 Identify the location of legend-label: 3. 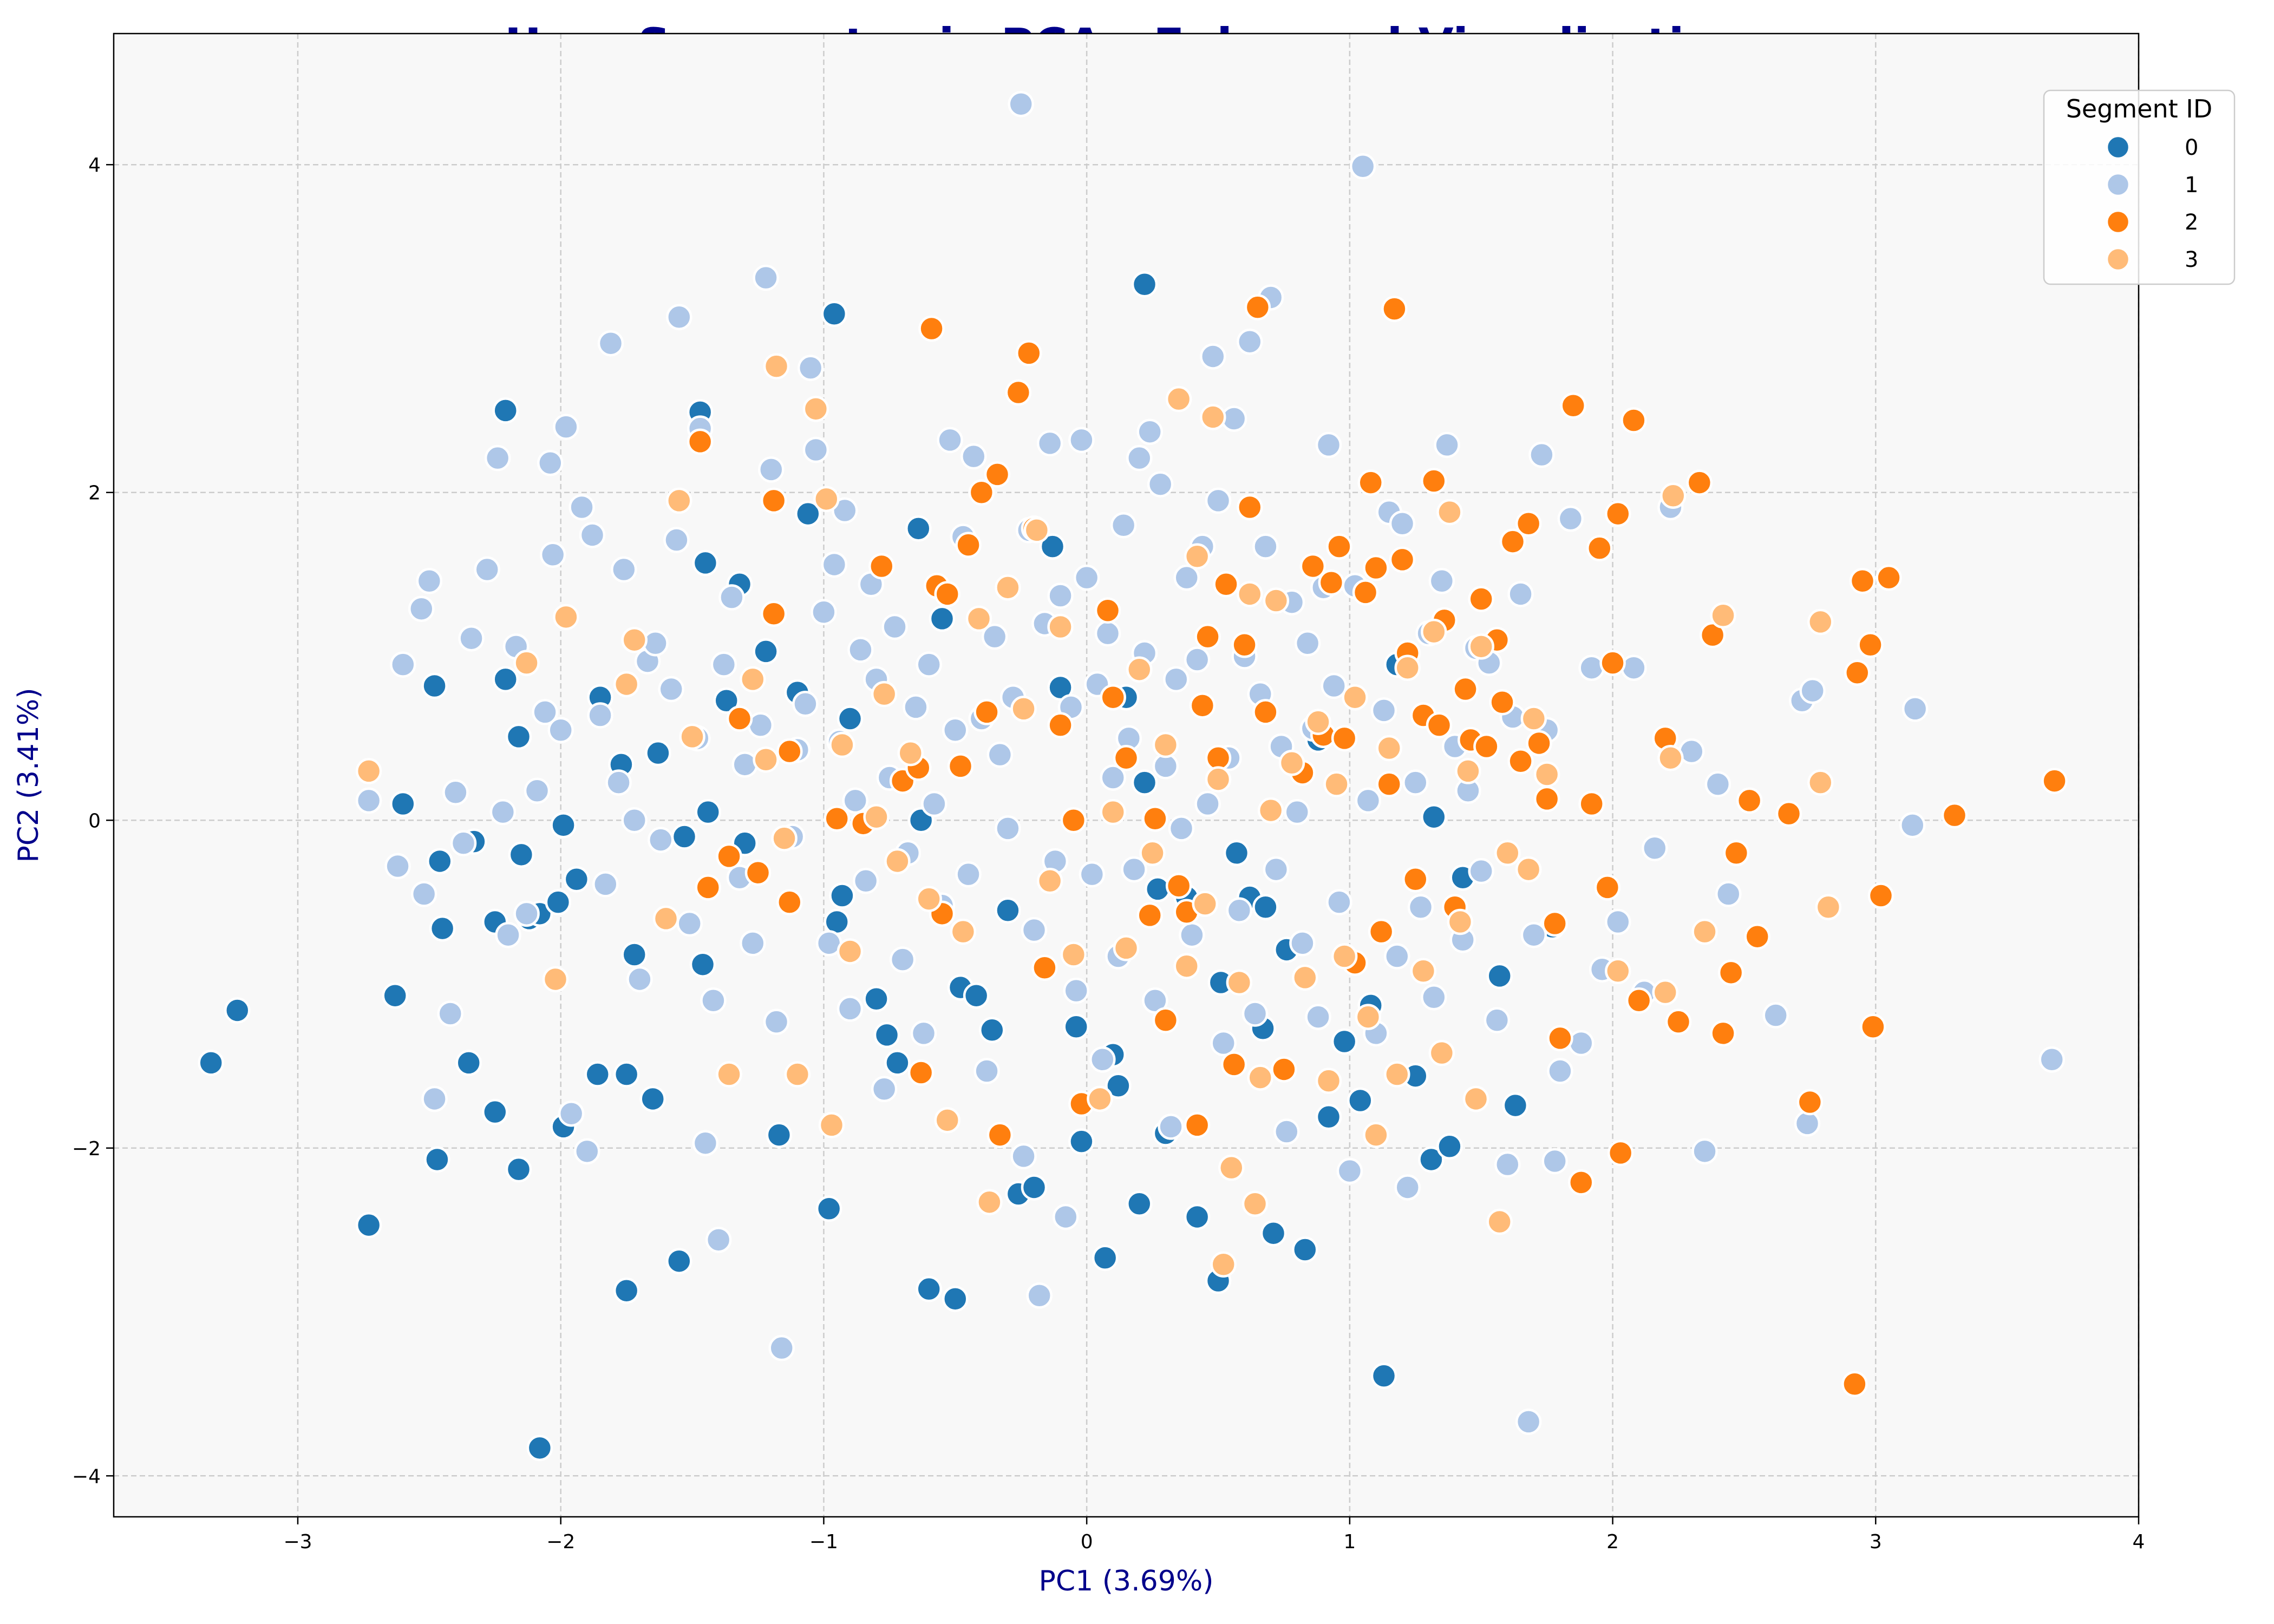
(2192, 259).